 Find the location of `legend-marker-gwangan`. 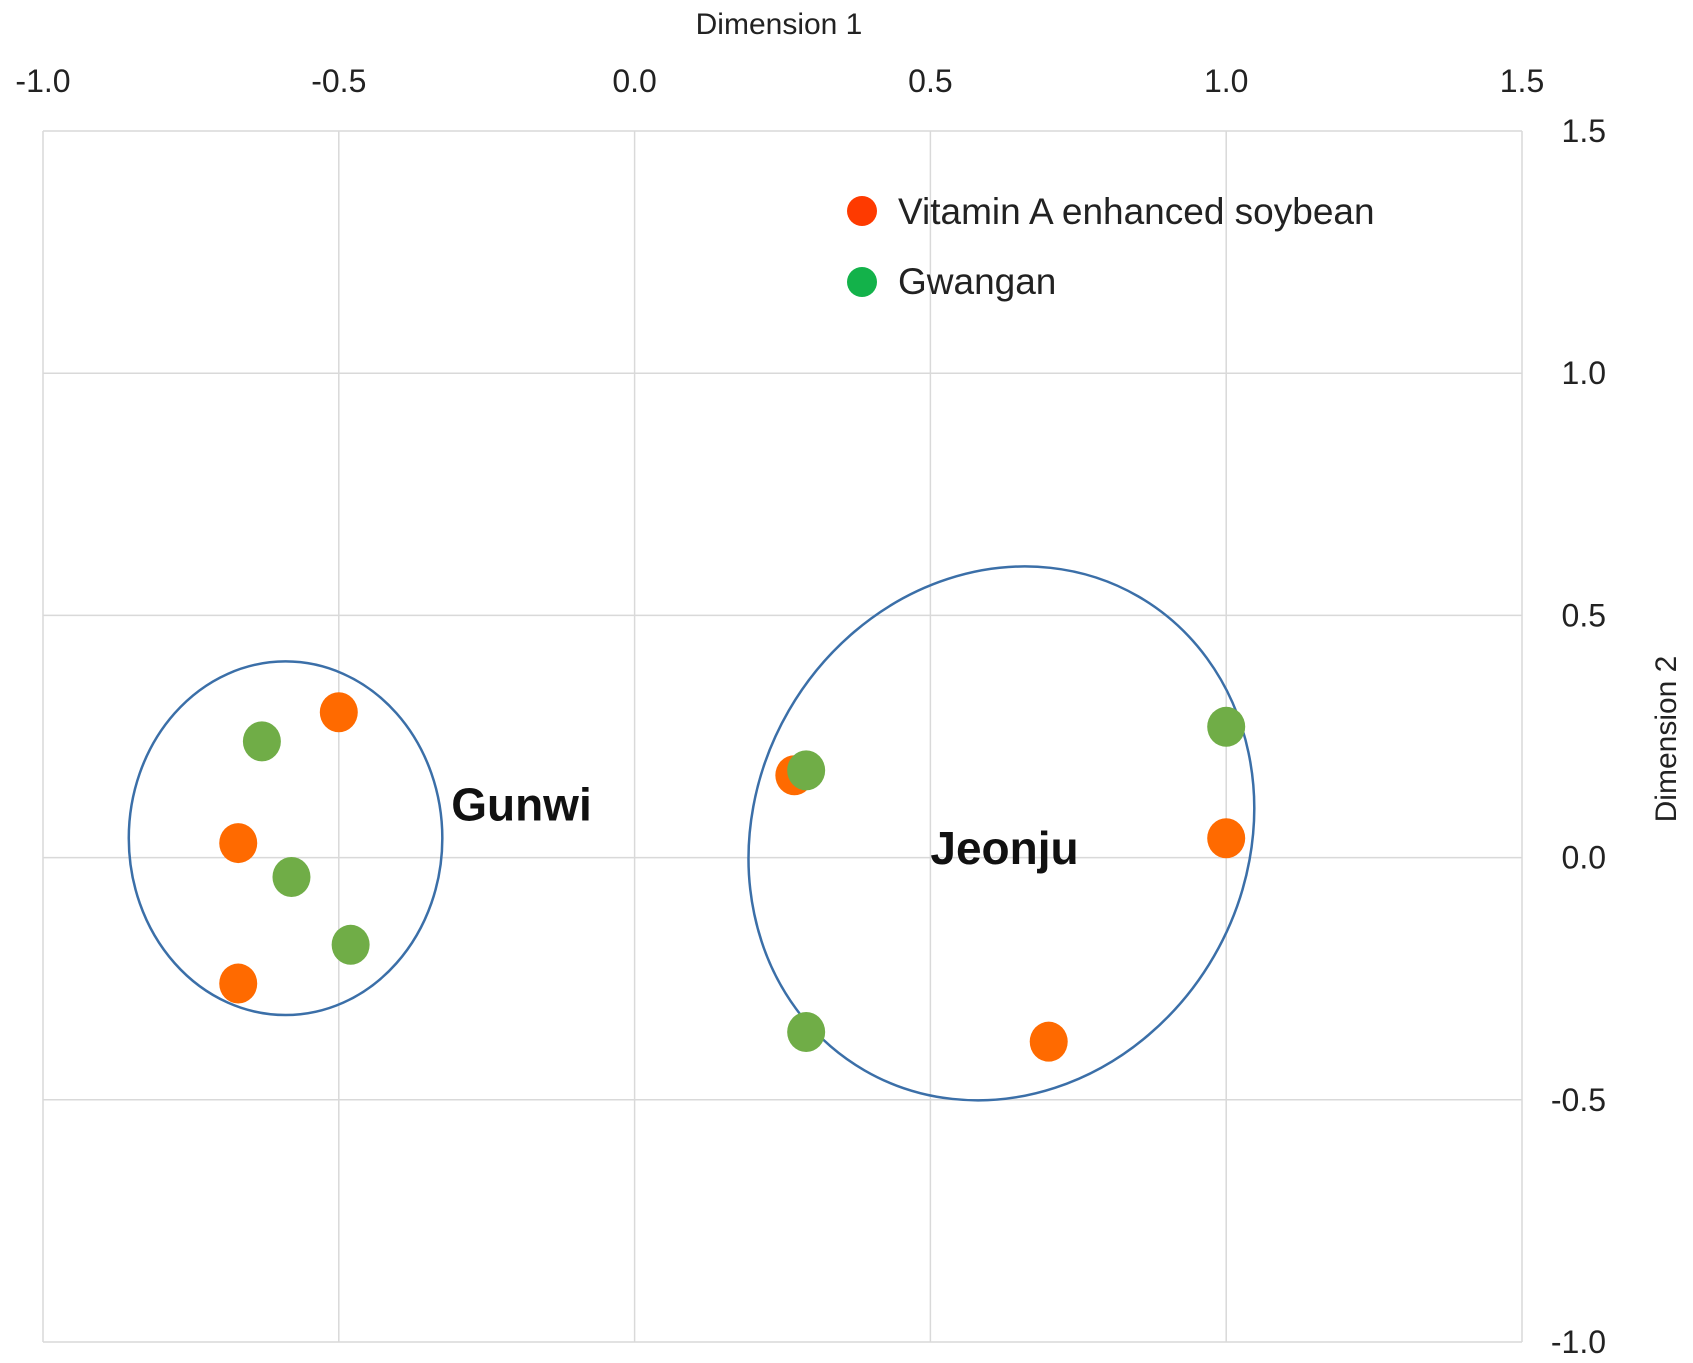

legend-marker-gwangan is located at coordinates (862, 282).